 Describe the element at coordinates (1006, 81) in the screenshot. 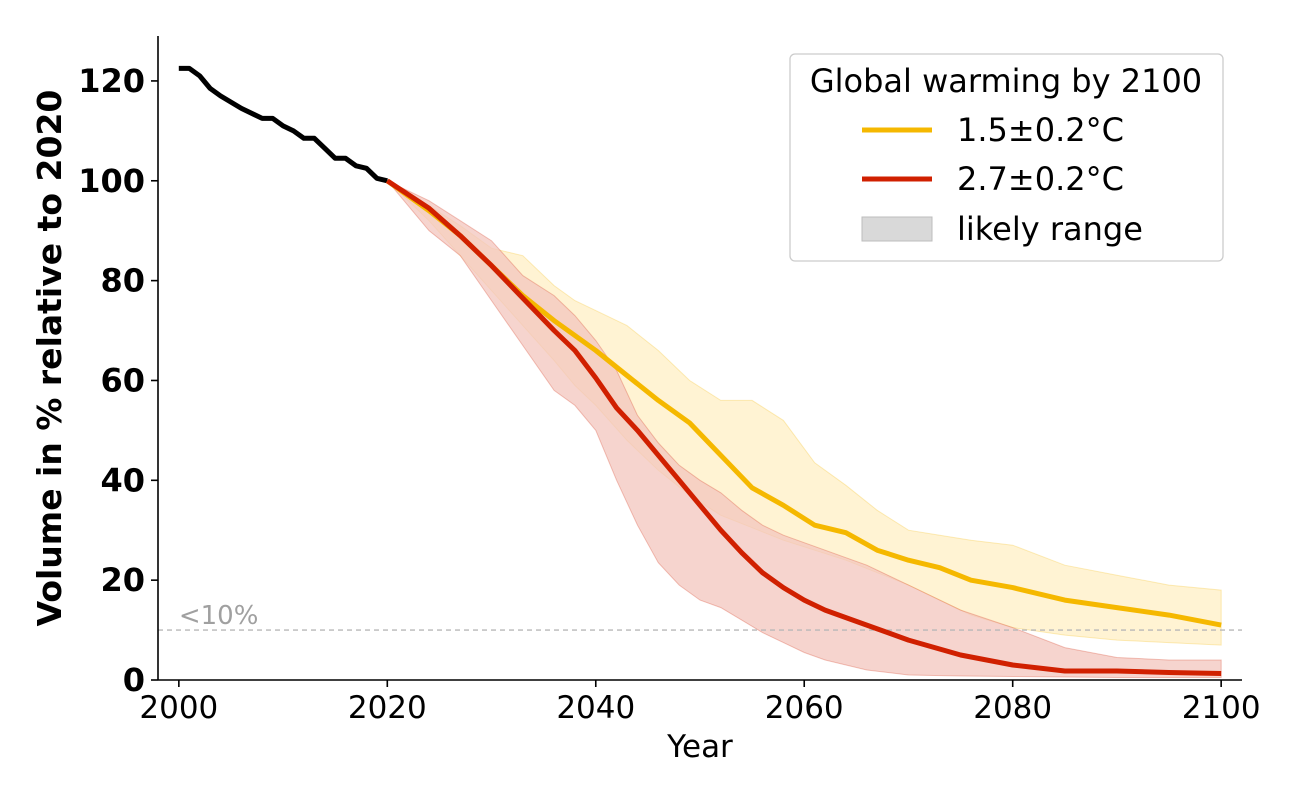

I see `legend-title: Global warming by 2100` at that location.